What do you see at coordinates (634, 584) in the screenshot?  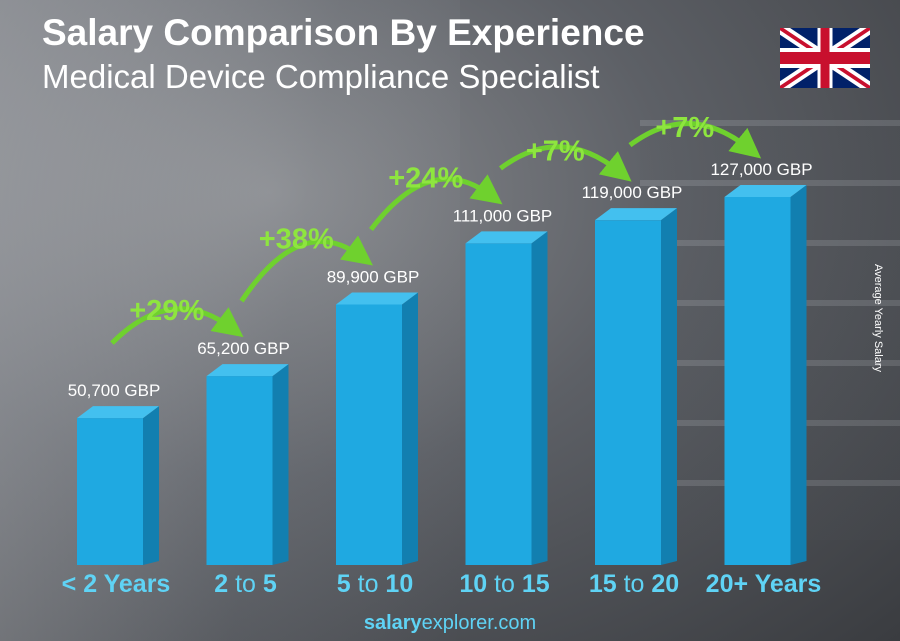 I see `category-label: 15 to 20` at bounding box center [634, 584].